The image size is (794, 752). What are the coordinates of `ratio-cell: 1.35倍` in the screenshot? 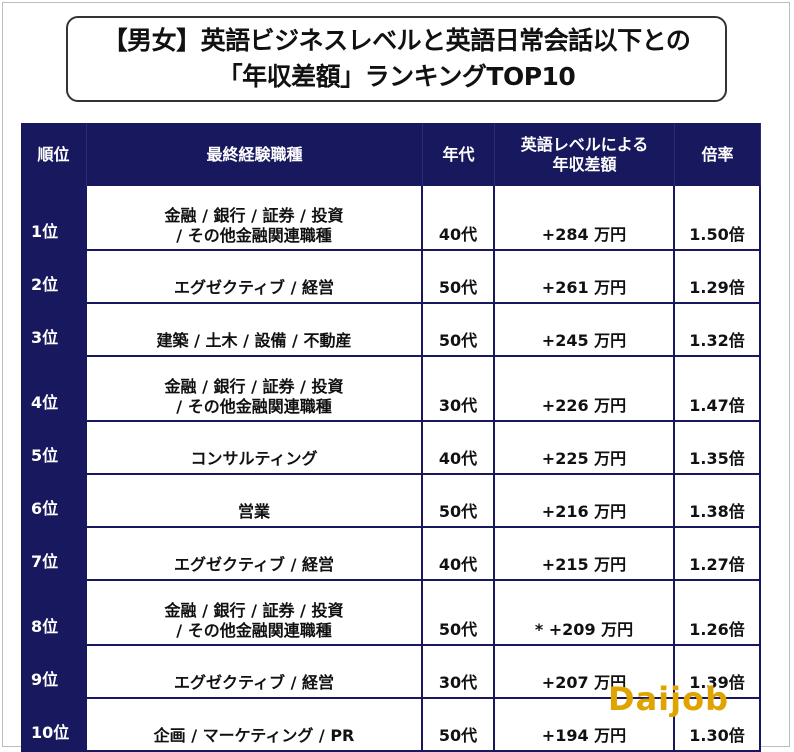 It's located at (718, 448).